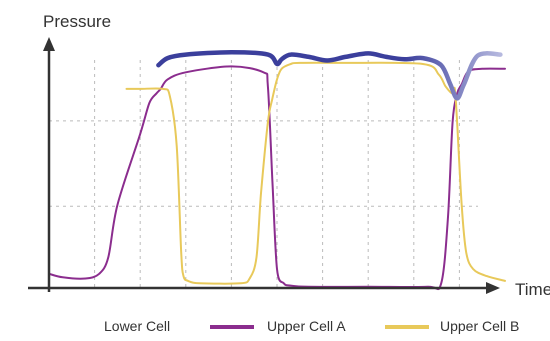 The image size is (550, 341). Describe the element at coordinates (49, 44) in the screenshot. I see `y-axis-arrow` at that location.